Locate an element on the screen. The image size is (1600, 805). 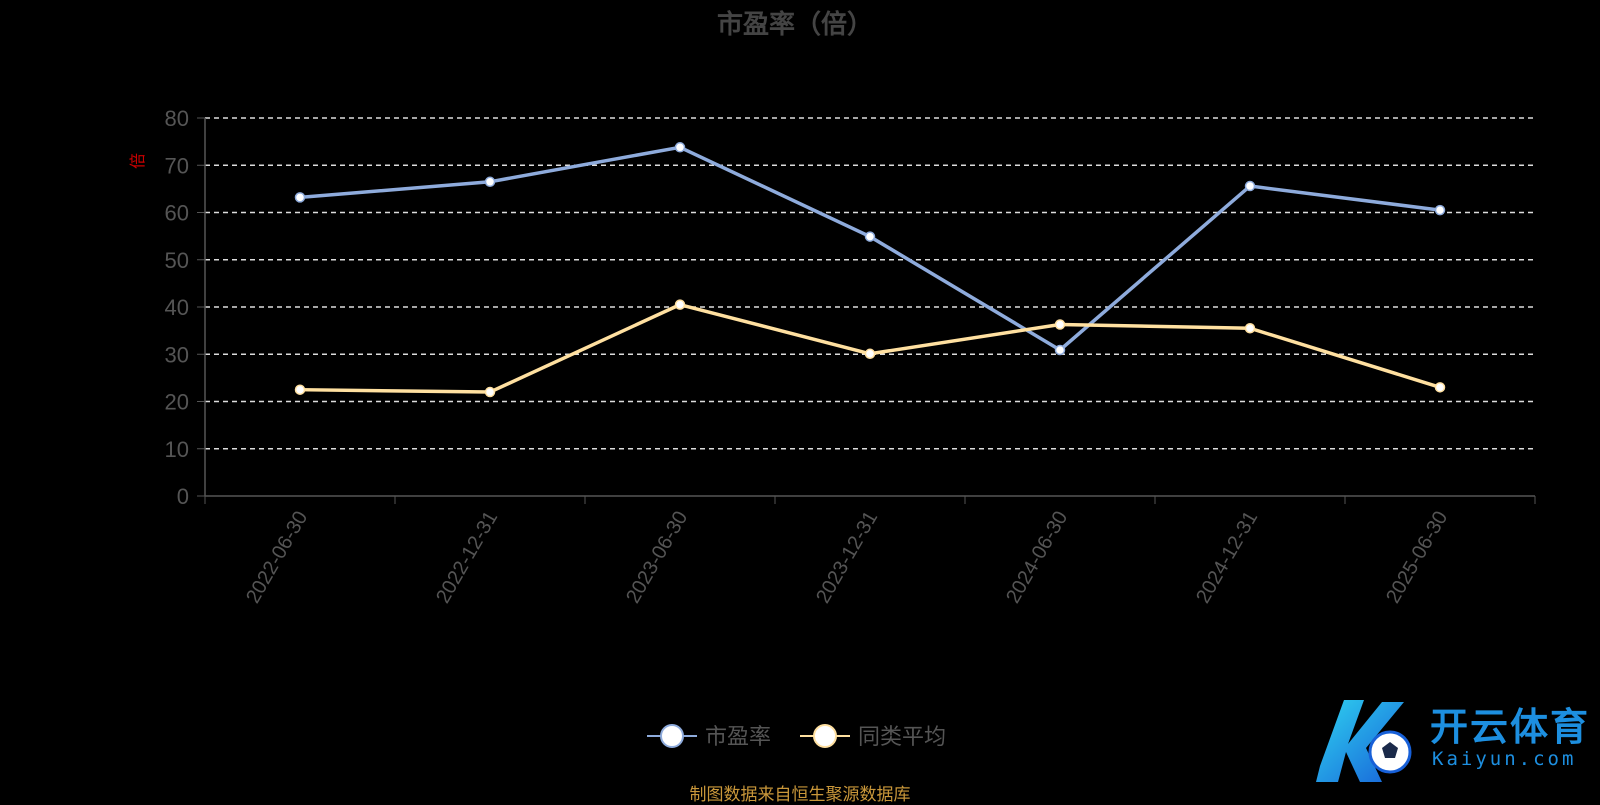
kaiyun-logo: 开云体育 Kaiyun.com is located at coordinates (1452, 741).